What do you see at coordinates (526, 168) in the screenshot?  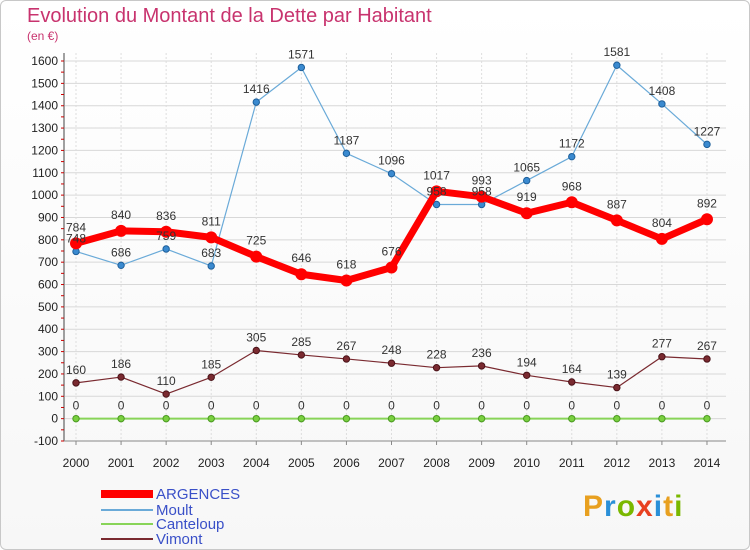 I see `data-label-moult: 1065` at bounding box center [526, 168].